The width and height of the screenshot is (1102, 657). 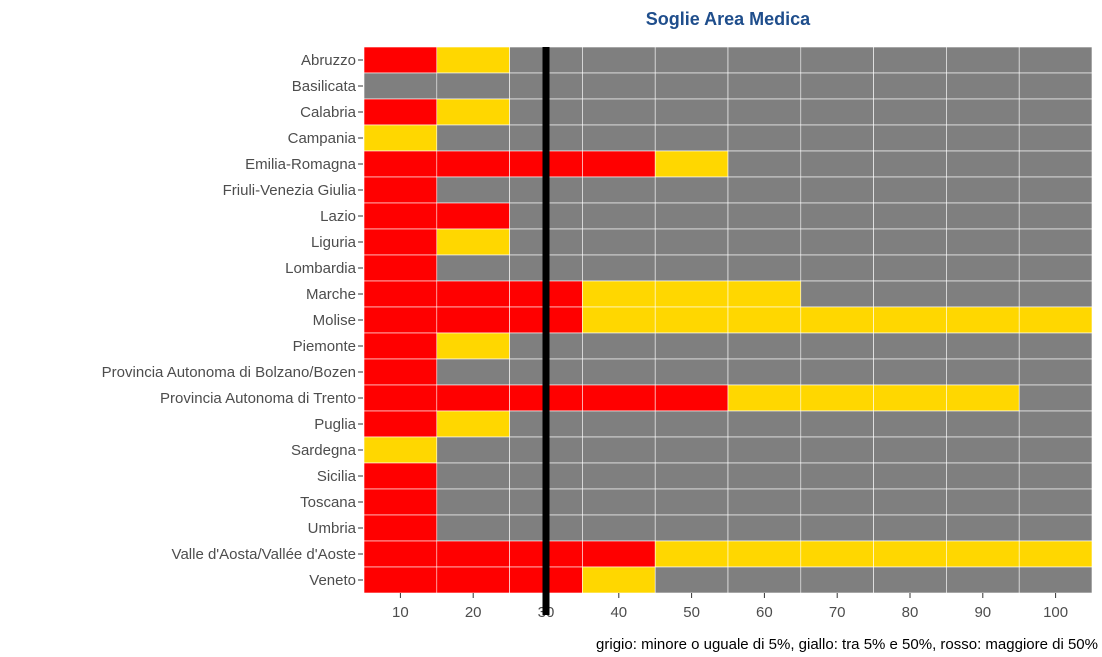 I want to click on x-tick-label: 20, so click(x=473, y=612).